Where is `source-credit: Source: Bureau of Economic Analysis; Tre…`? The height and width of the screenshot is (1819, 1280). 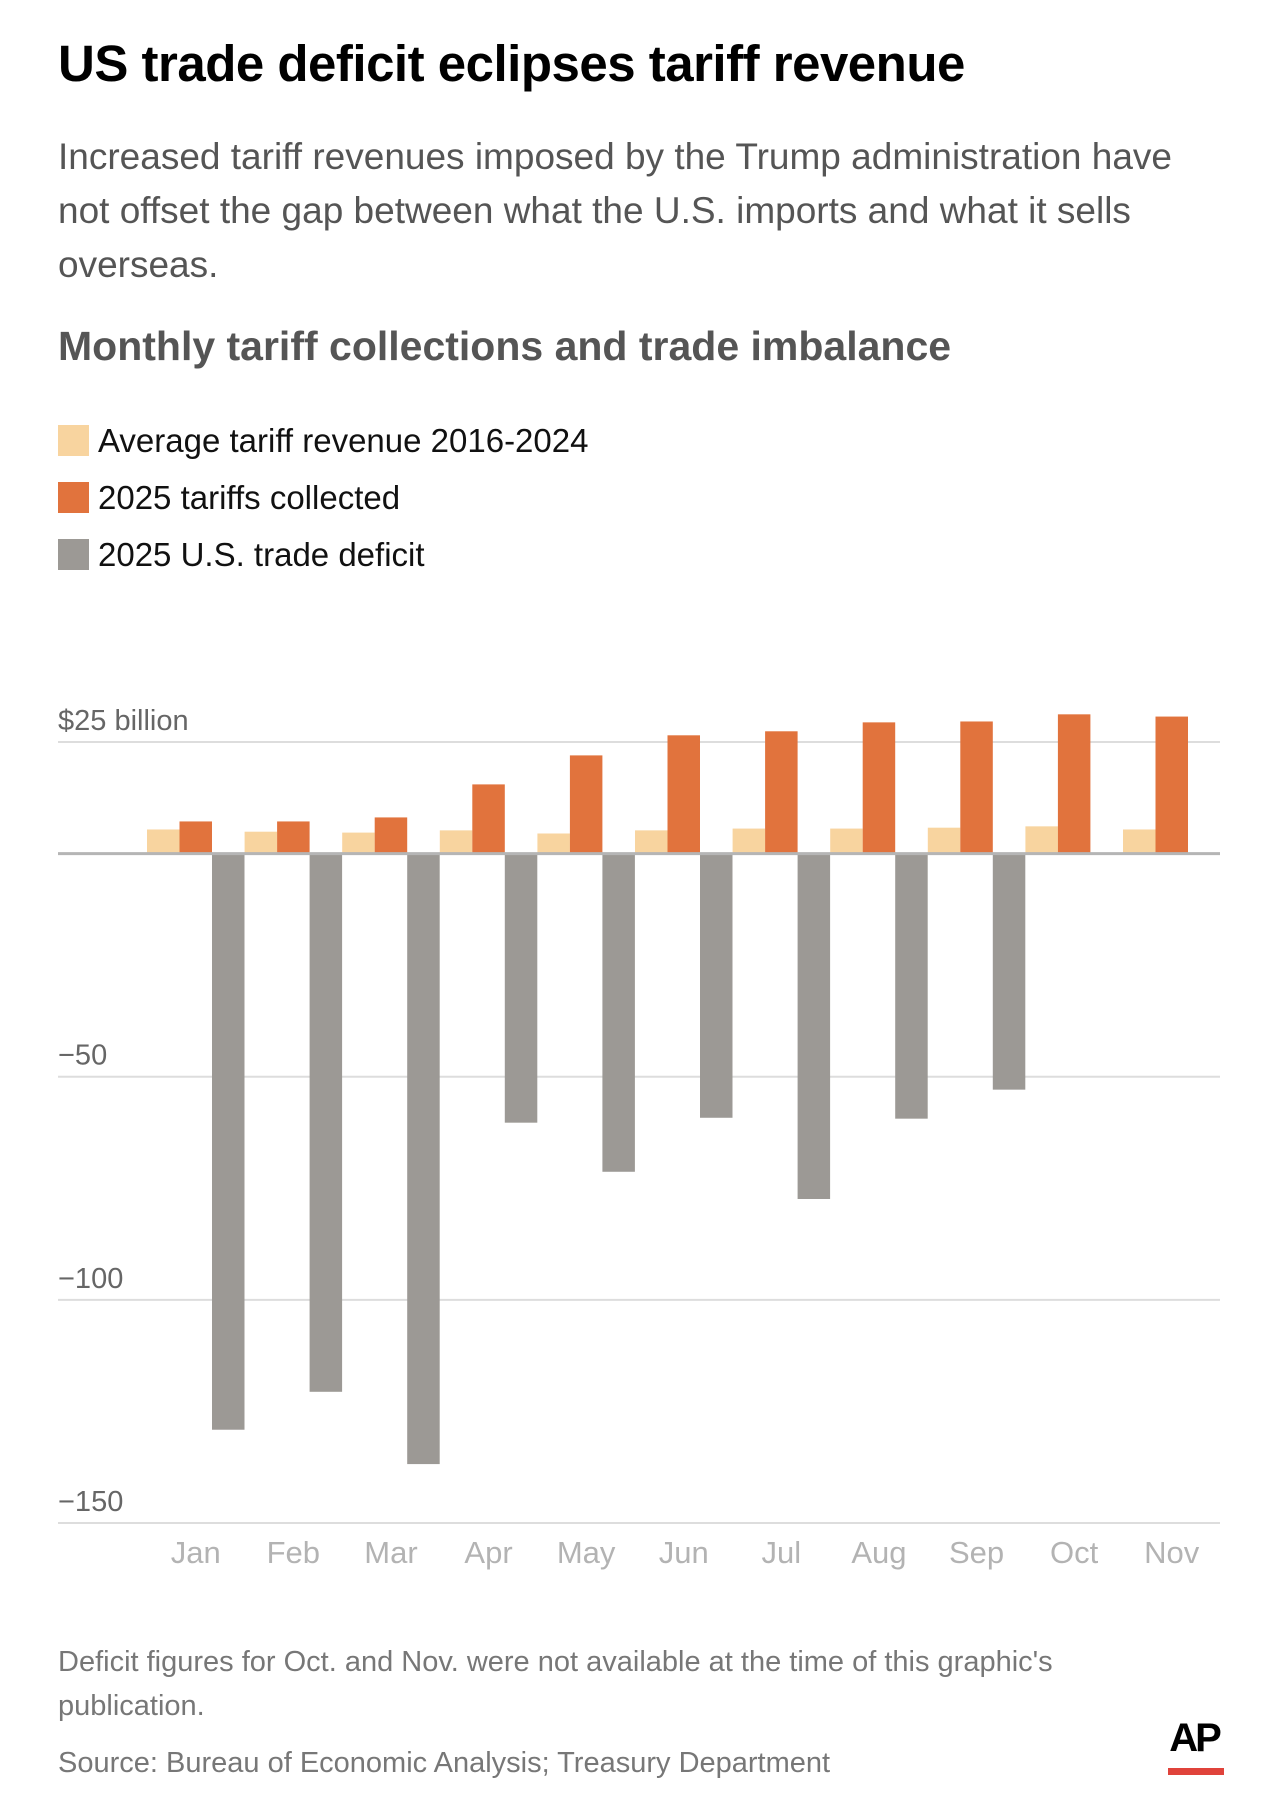 source-credit: Source: Bureau of Economic Analysis; Tre… is located at coordinates (444, 1763).